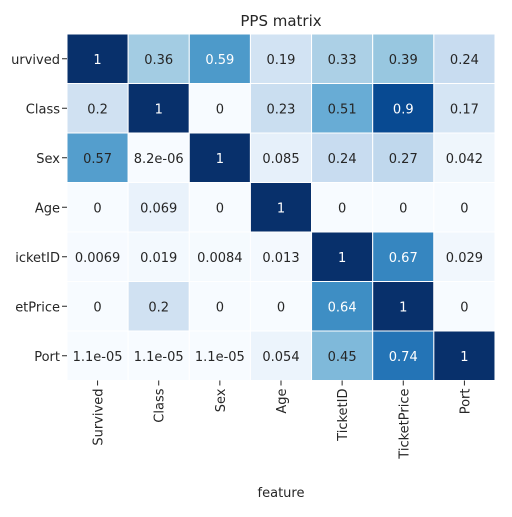 The image size is (512, 517). I want to click on cell-value-label: 0.64, so click(342, 307).